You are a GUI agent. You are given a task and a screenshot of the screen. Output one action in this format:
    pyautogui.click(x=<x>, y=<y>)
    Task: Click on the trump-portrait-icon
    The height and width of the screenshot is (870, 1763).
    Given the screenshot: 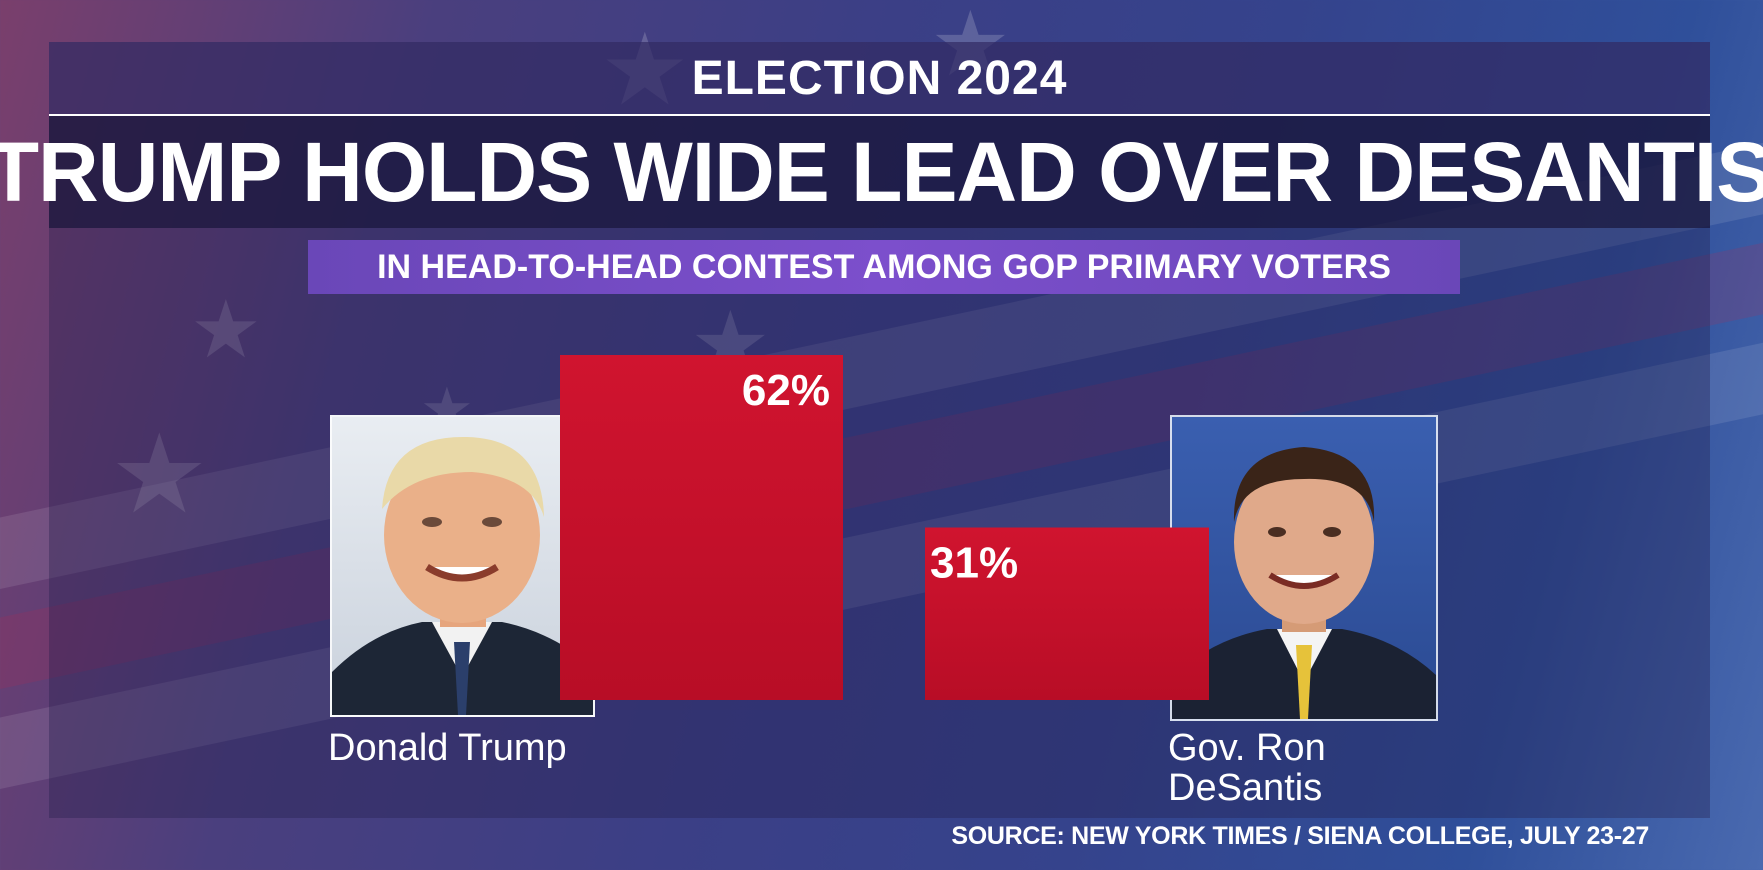 What is the action you would take?
    pyautogui.click(x=462, y=566)
    